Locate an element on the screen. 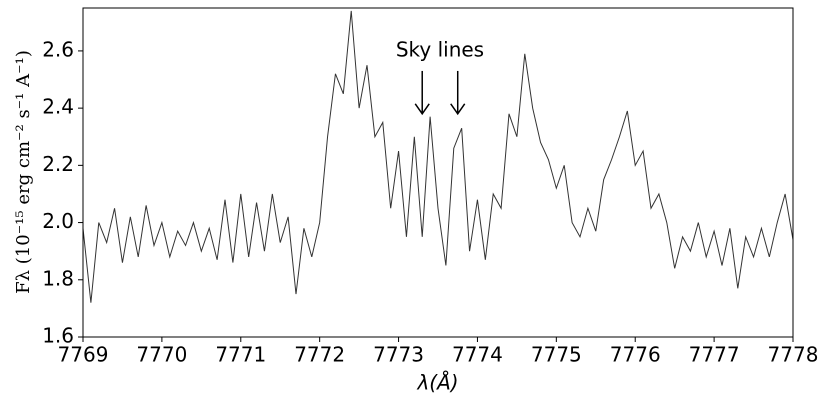 The width and height of the screenshot is (831, 404). y-tick-label: 2.2 is located at coordinates (58, 164).